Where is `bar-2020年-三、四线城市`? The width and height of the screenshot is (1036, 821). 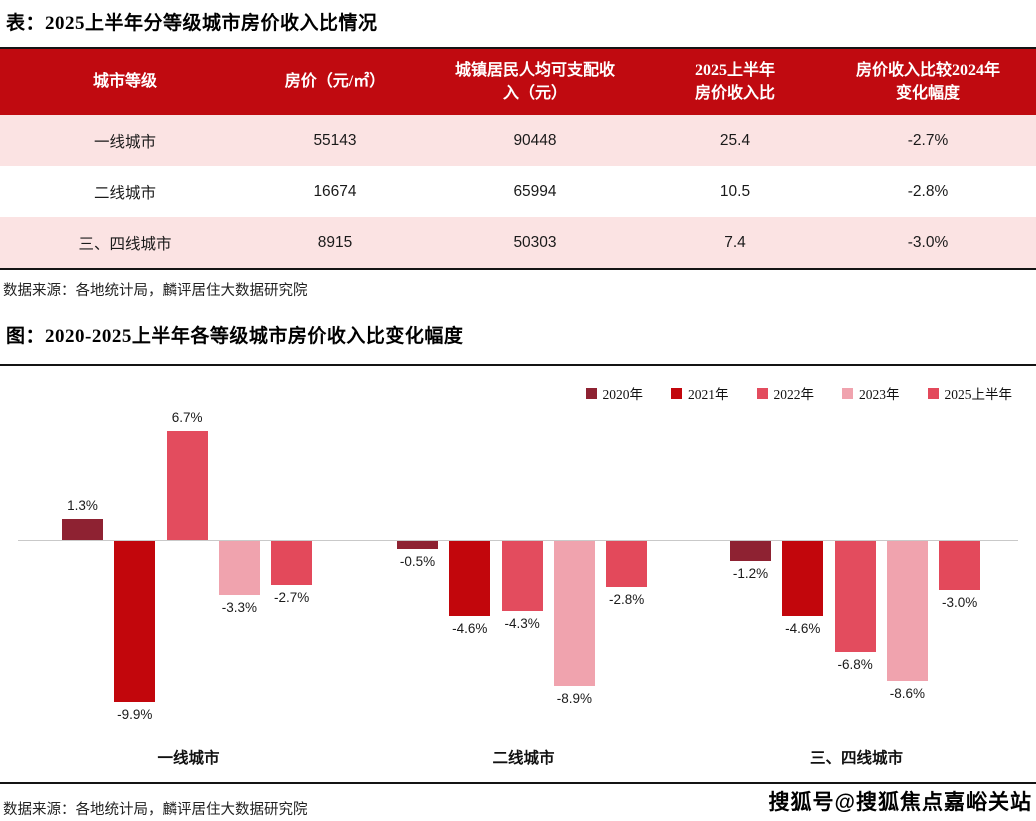 bar-2020年-三、四线城市 is located at coordinates (750, 551).